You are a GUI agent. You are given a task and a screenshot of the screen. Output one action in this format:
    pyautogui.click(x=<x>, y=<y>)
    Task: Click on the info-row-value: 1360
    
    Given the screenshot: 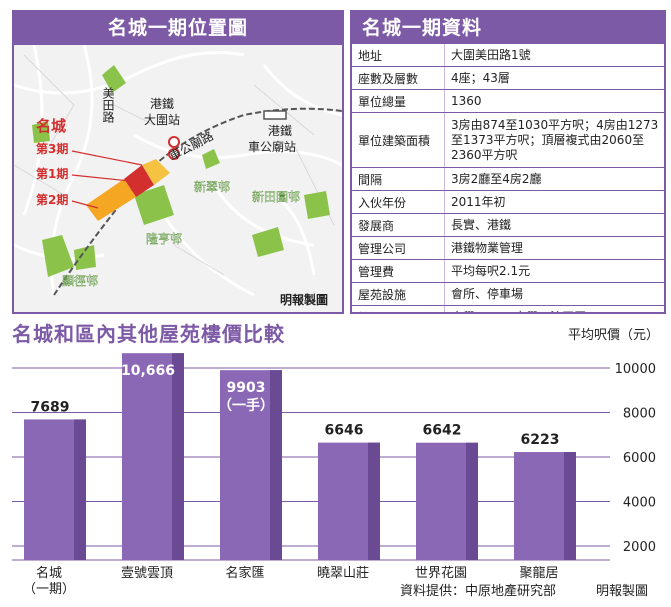 What is the action you would take?
    pyautogui.click(x=554, y=101)
    